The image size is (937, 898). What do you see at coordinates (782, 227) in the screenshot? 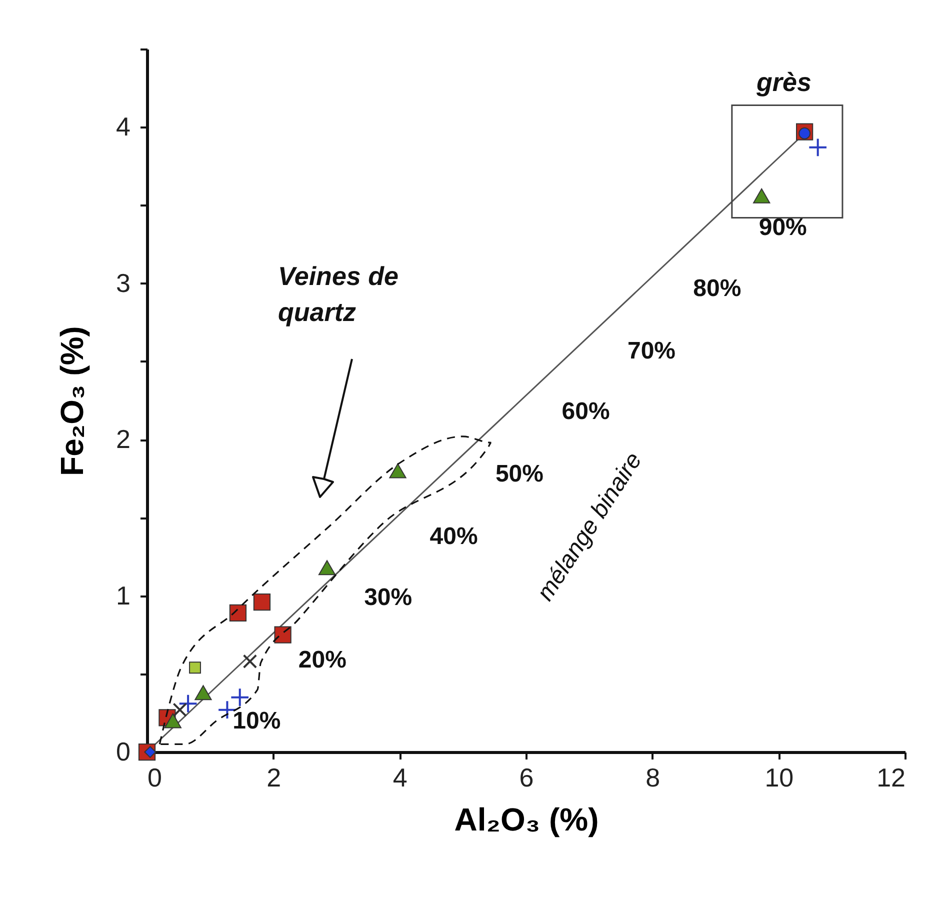
I see `annotation: 90%` at bounding box center [782, 227].